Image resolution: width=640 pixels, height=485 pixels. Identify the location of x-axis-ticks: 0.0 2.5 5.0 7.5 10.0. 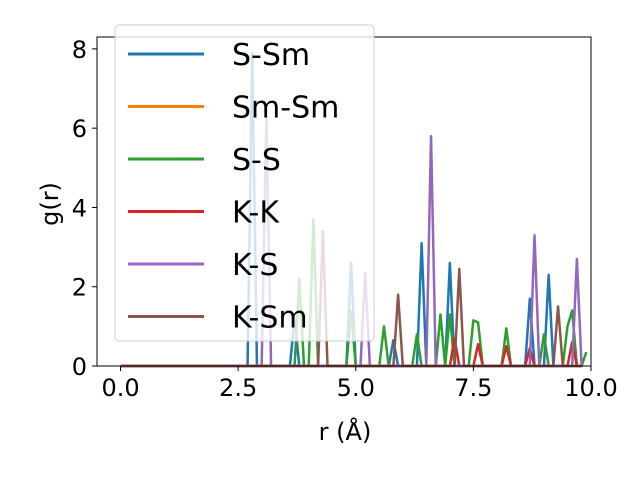
(359, 384).